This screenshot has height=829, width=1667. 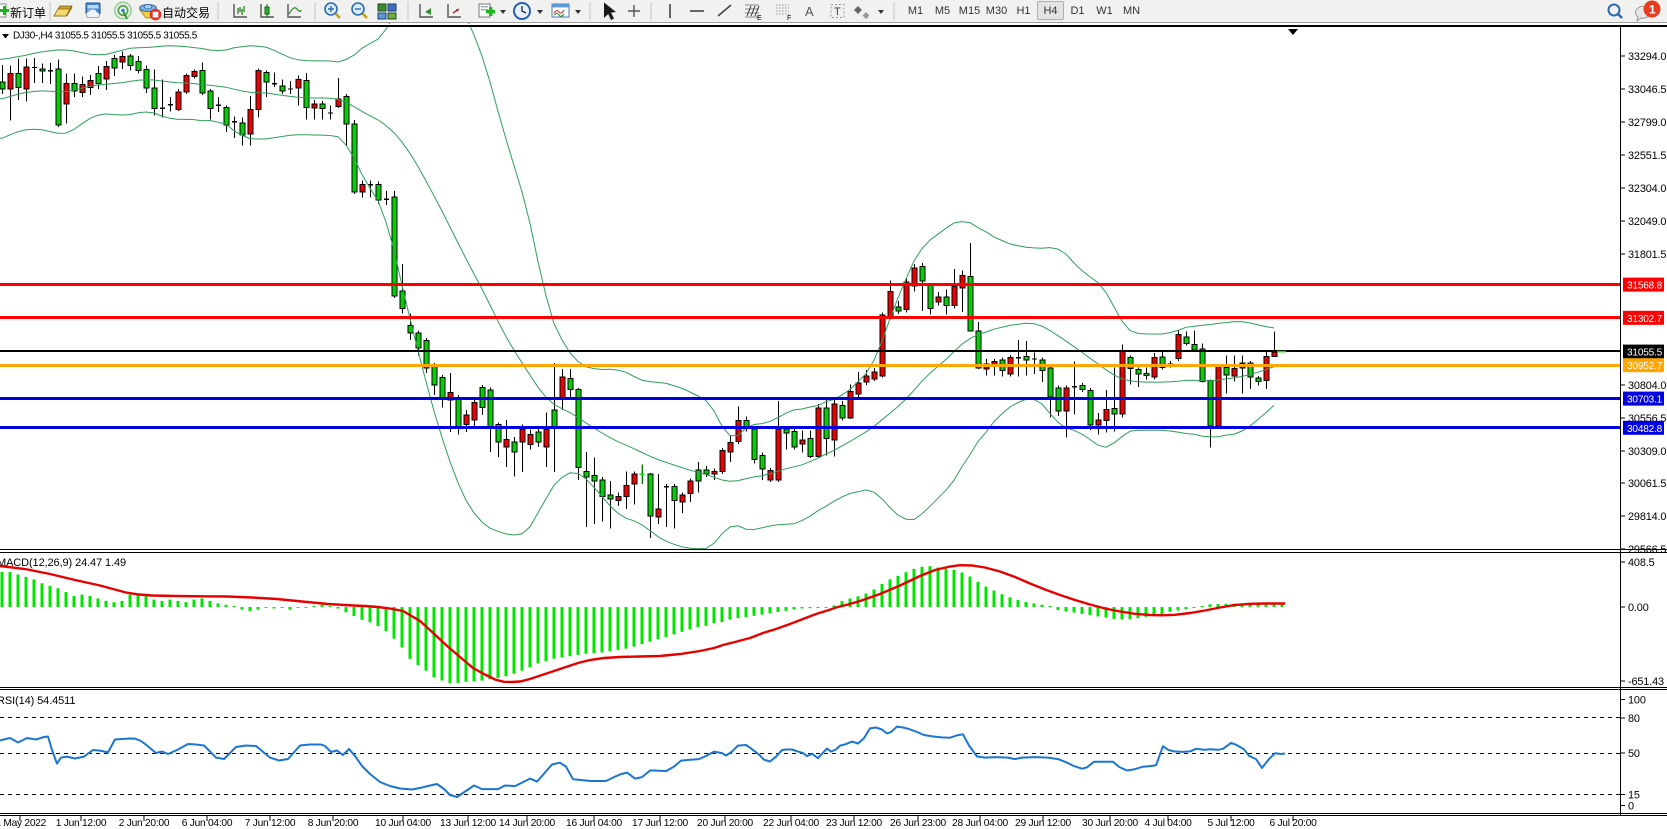 I want to click on svg-text: 30309.0, so click(x=1647, y=452).